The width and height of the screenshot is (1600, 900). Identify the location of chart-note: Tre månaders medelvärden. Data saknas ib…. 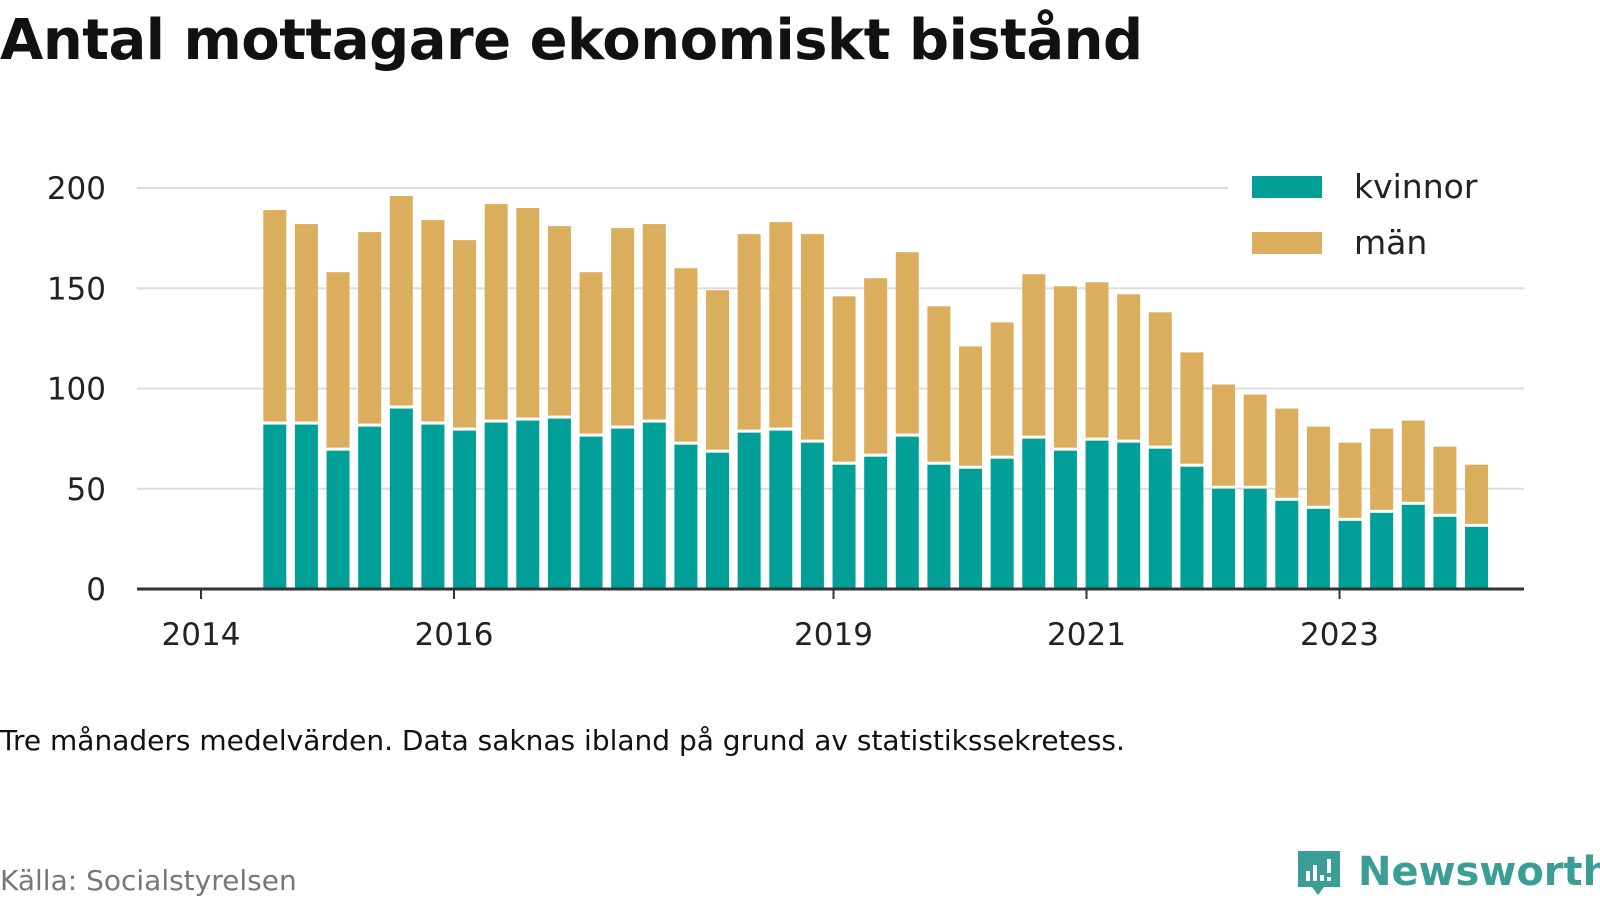
(562, 740).